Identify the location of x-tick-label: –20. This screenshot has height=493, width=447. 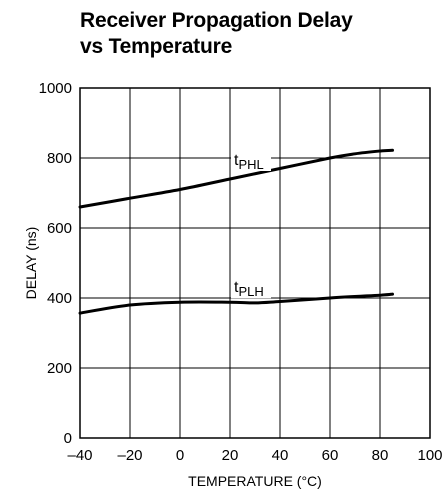
(129, 455).